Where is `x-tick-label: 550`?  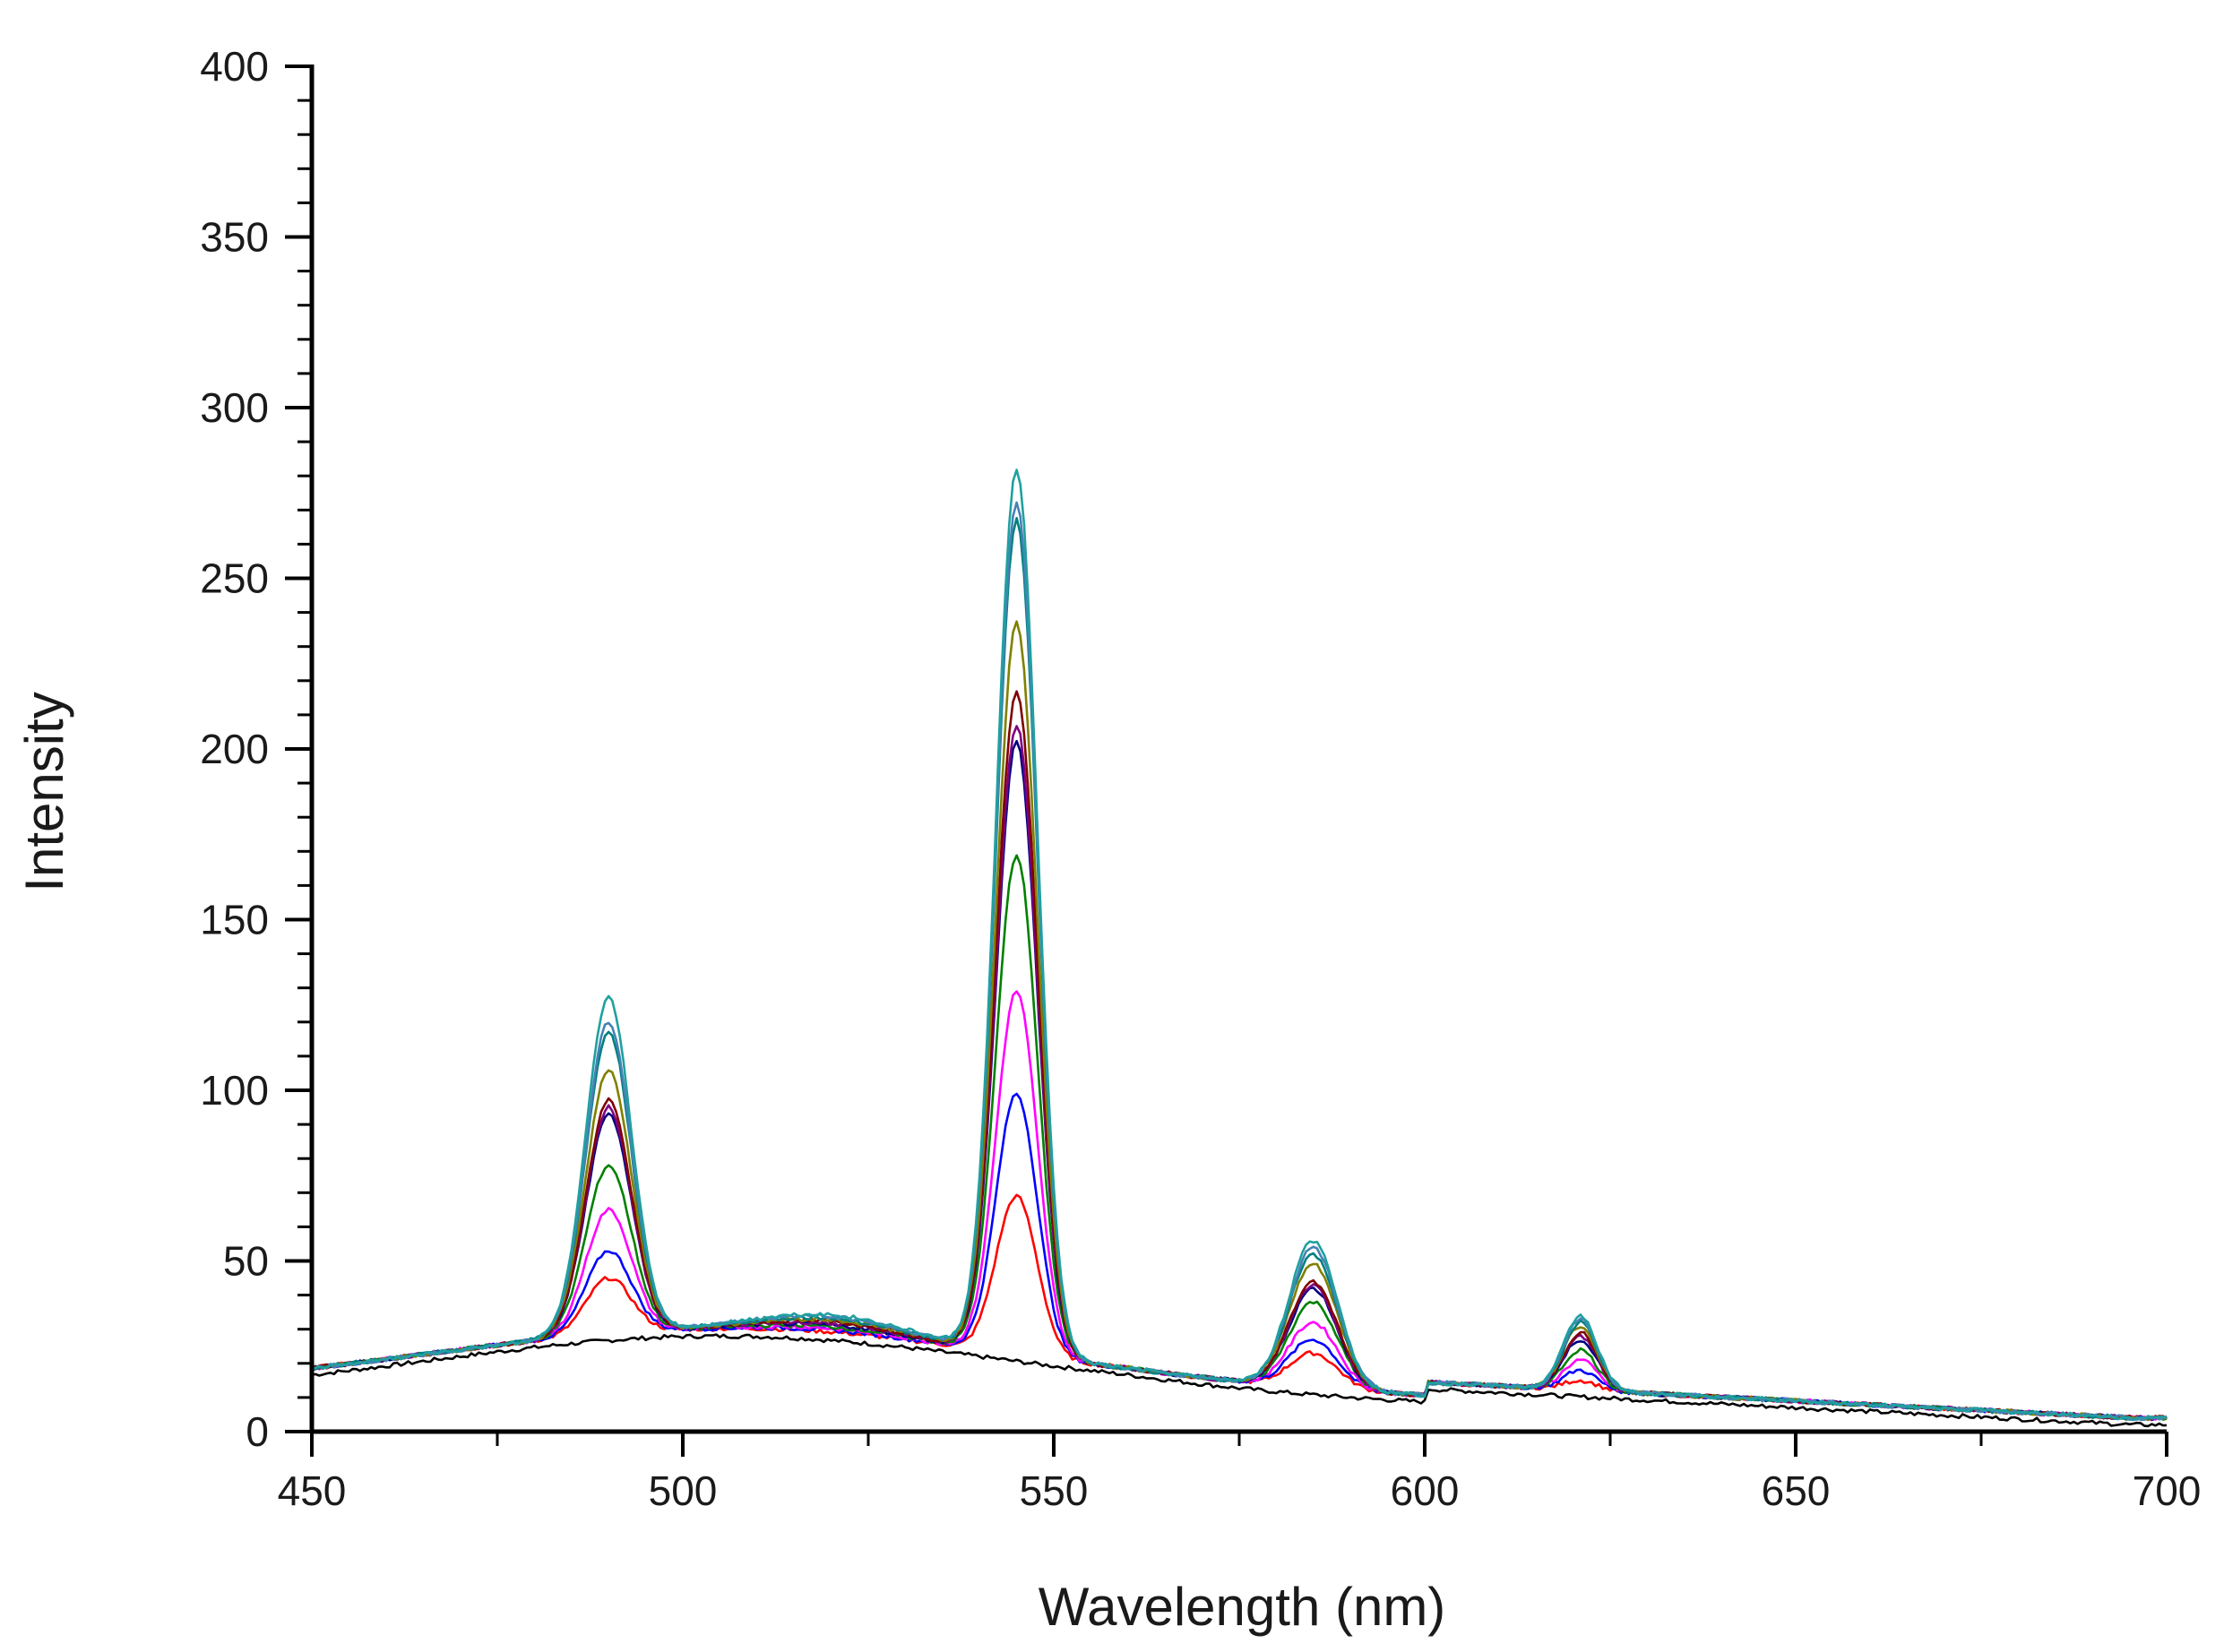
x-tick-label: 550 is located at coordinates (1055, 1490).